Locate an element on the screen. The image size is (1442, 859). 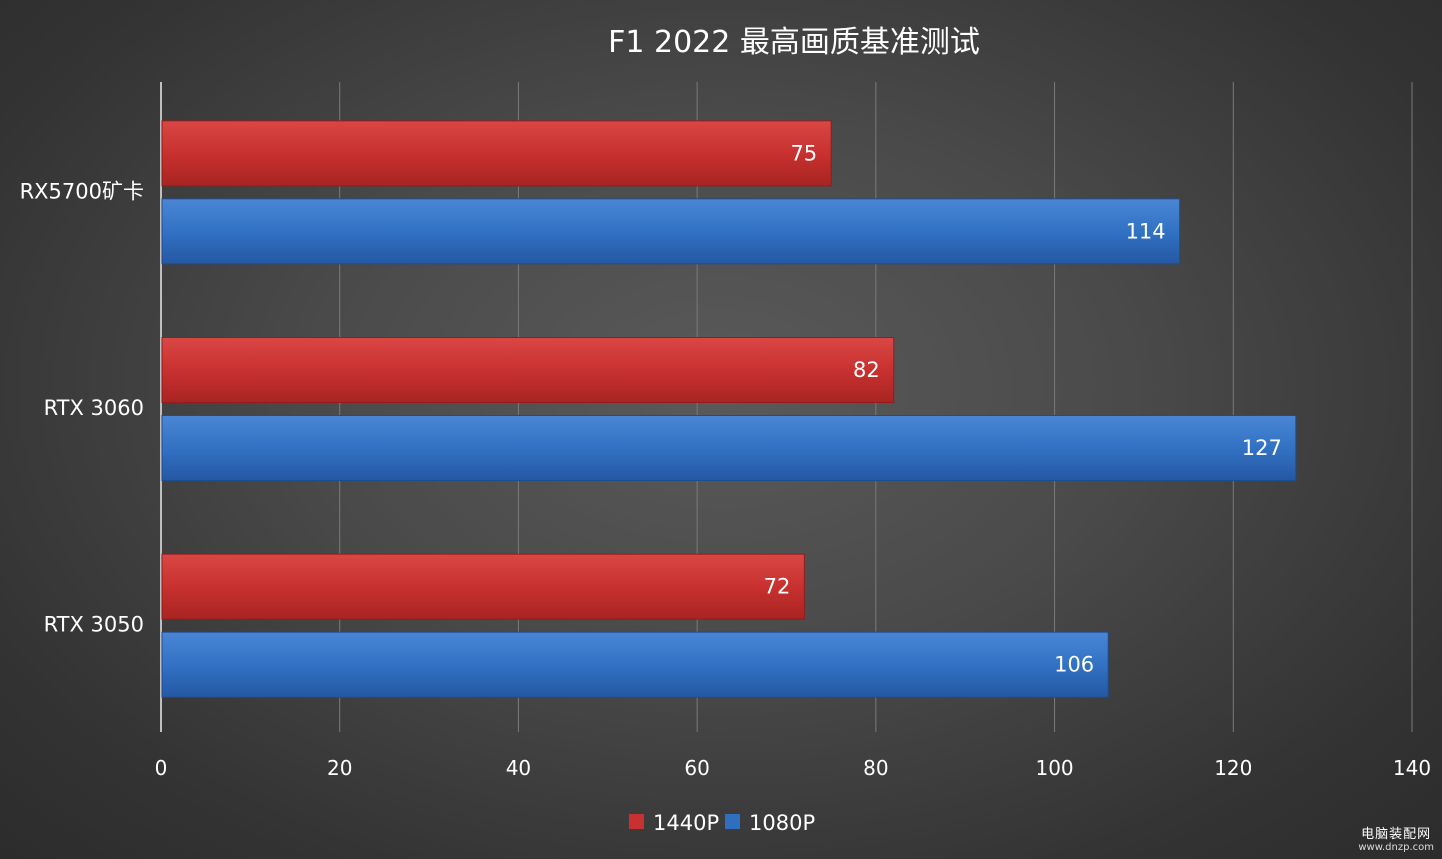
x-tick-labels: 0 20 40 60 80 100 120 140 is located at coordinates (793, 768).